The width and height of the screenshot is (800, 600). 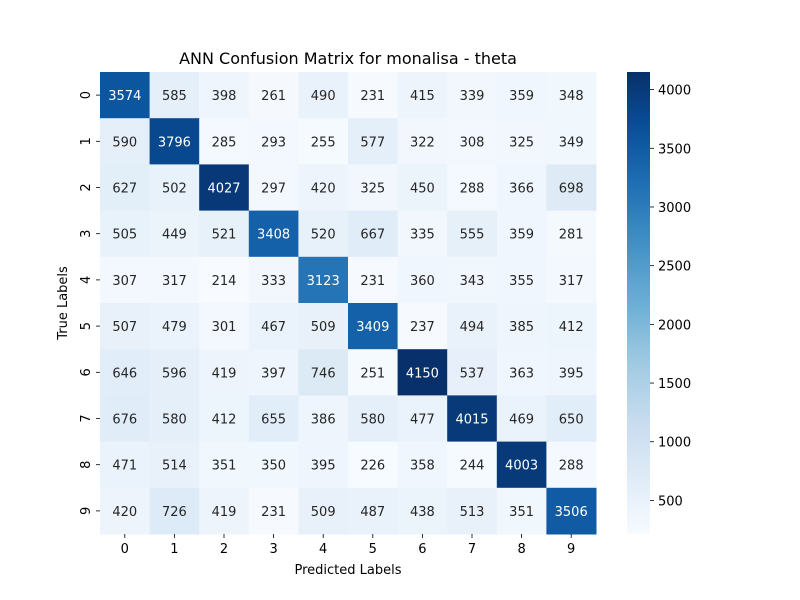 I want to click on cell-value-label: 398, so click(x=224, y=96).